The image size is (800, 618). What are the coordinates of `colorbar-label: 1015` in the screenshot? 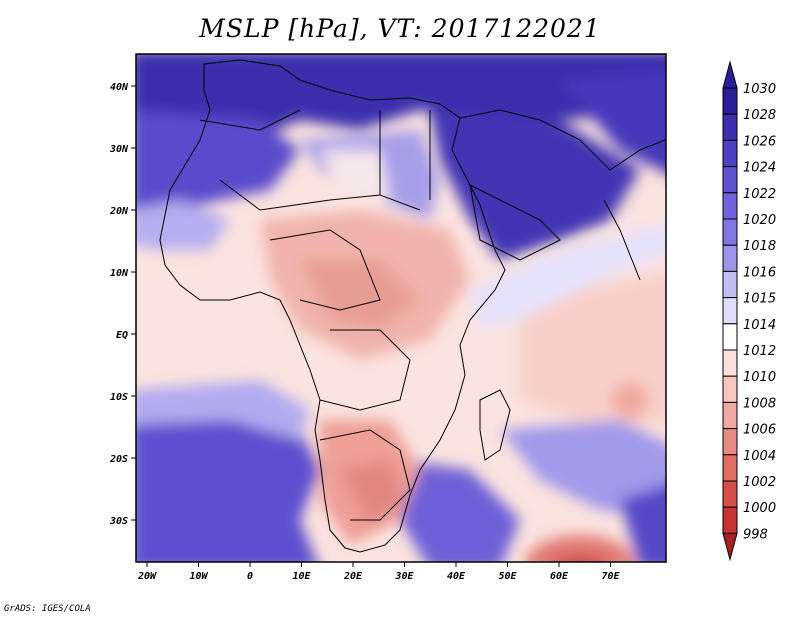 It's located at (759, 299).